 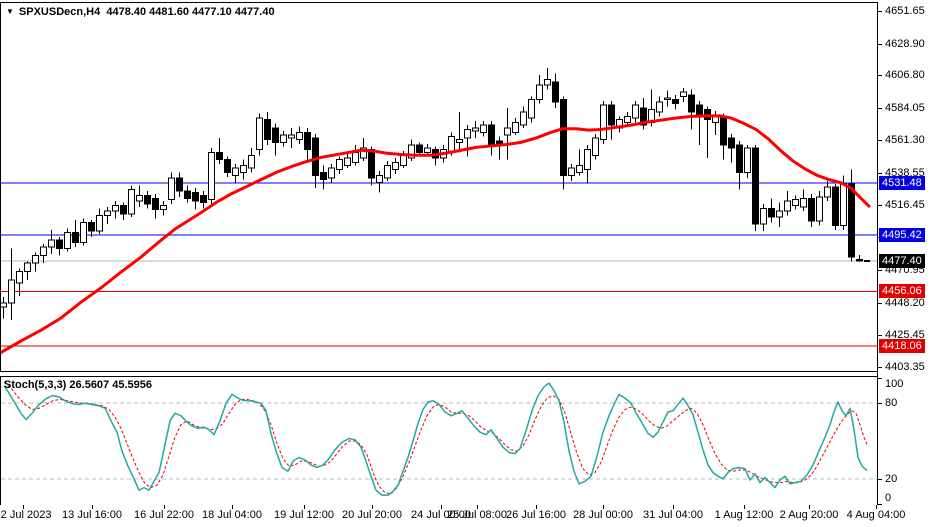 I want to click on time-tick-label: 19 Jul 12:00, so click(x=304, y=515).